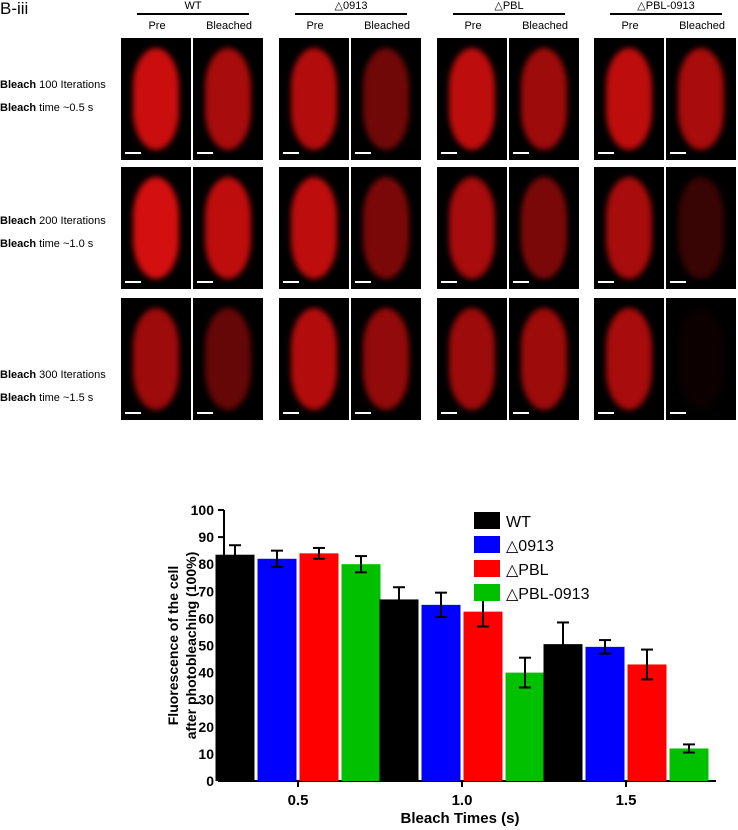 This screenshot has width=738, height=830. I want to click on row-label-300: Bleach 300 Iterations Bleach time ~1.5 s, so click(53, 386).